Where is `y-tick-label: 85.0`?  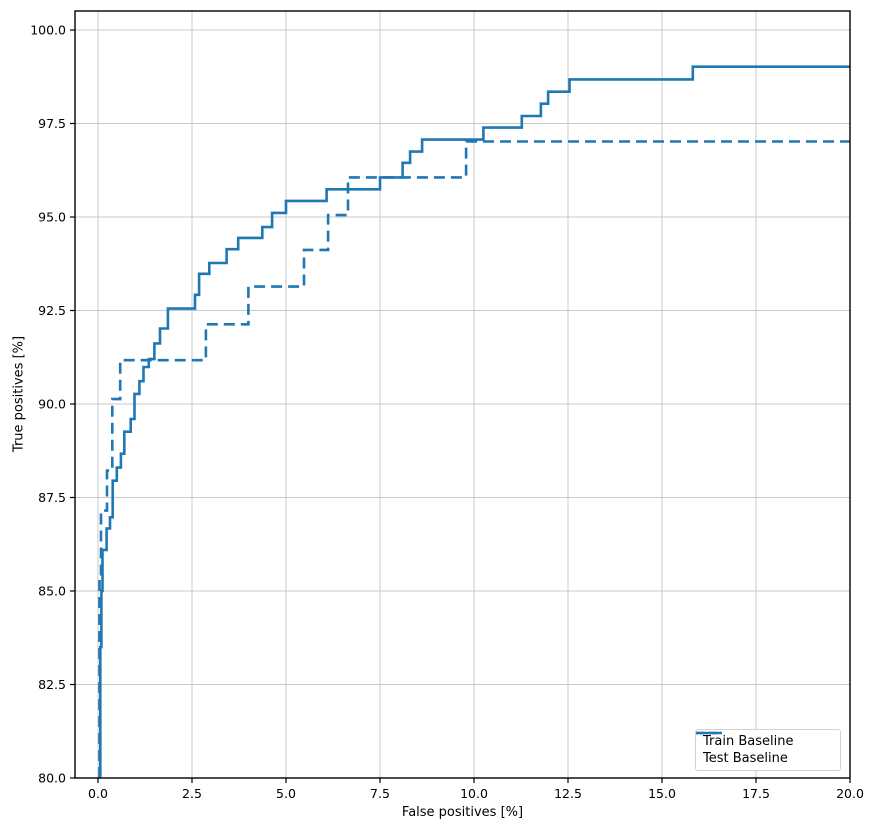 y-tick-label: 85.0 is located at coordinates (52, 591).